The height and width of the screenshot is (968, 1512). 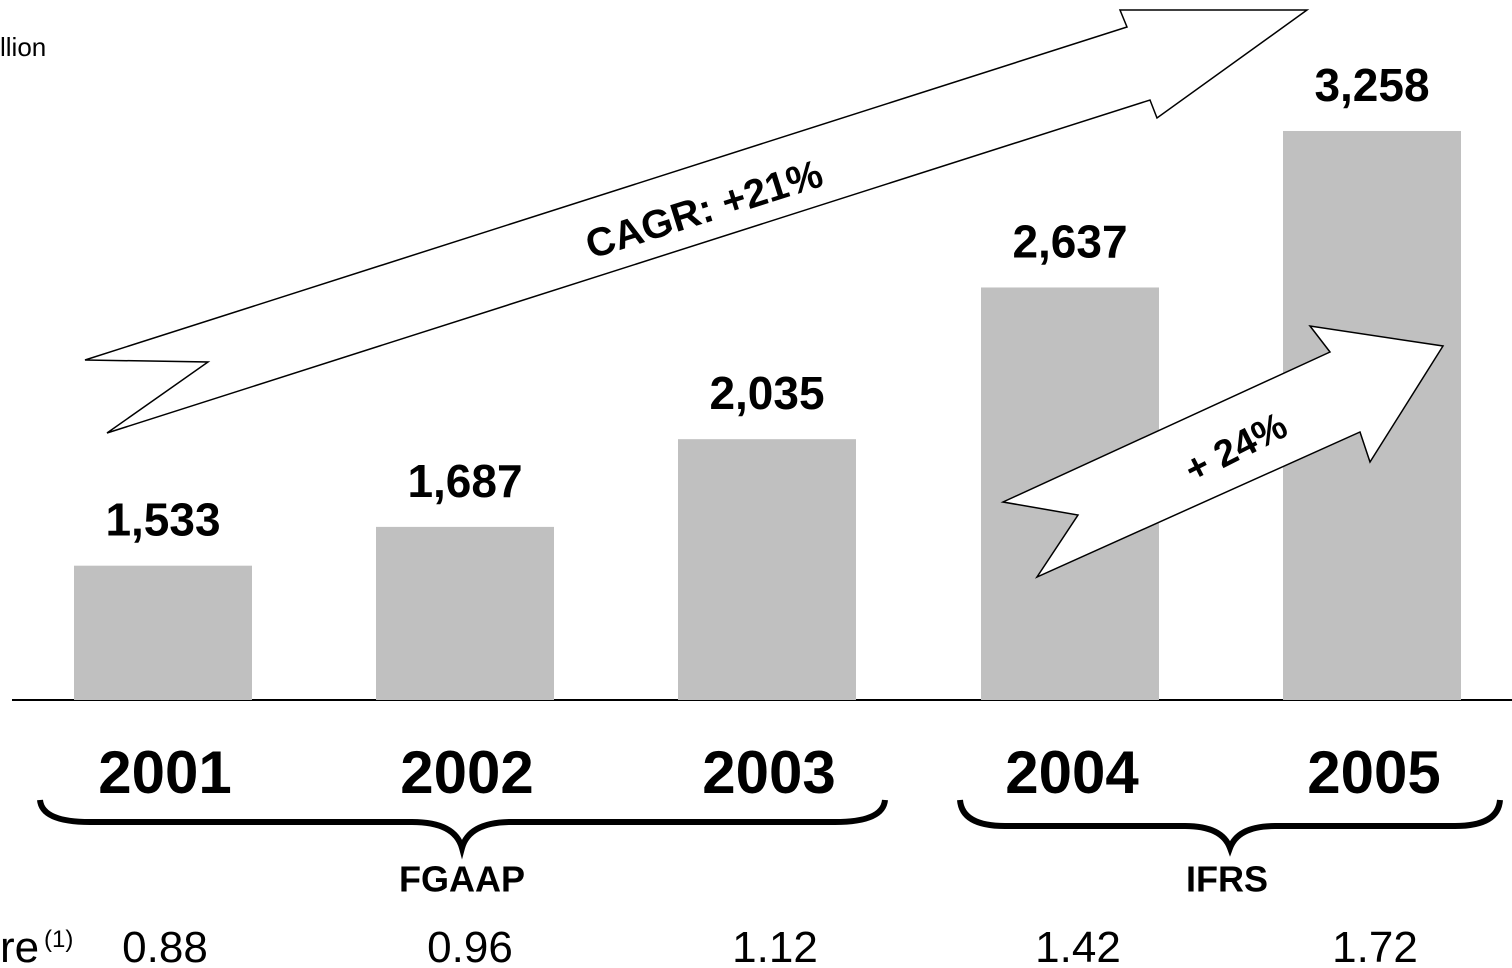 I want to click on row-value: 1.12, so click(x=775, y=945).